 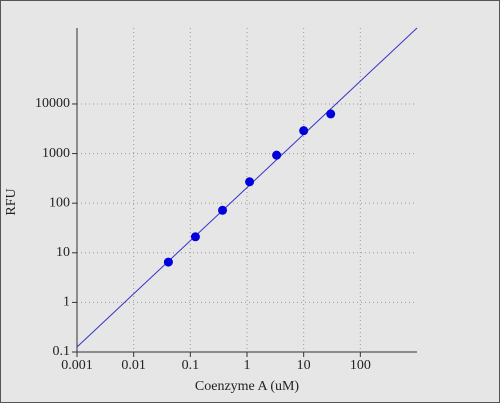 What do you see at coordinates (191, 365) in the screenshot?
I see `x-tick-label: 0.1` at bounding box center [191, 365].